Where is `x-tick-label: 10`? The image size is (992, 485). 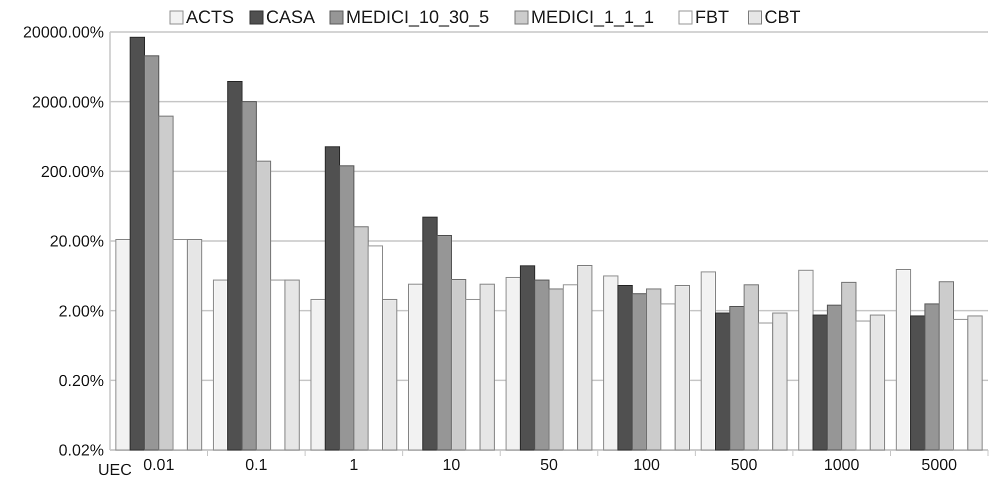 x-tick-label: 10 is located at coordinates (451, 465).